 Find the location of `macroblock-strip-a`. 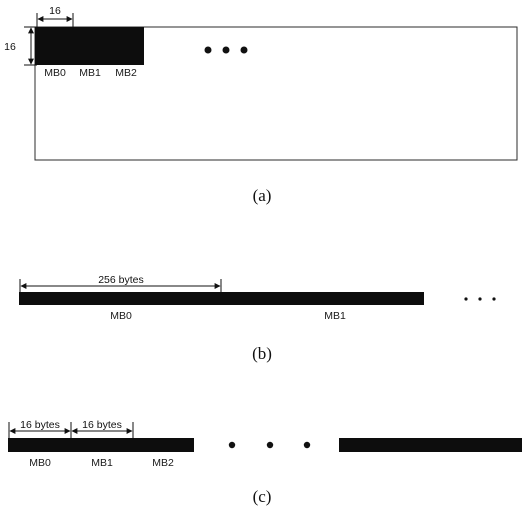

macroblock-strip-a is located at coordinates (89, 46).